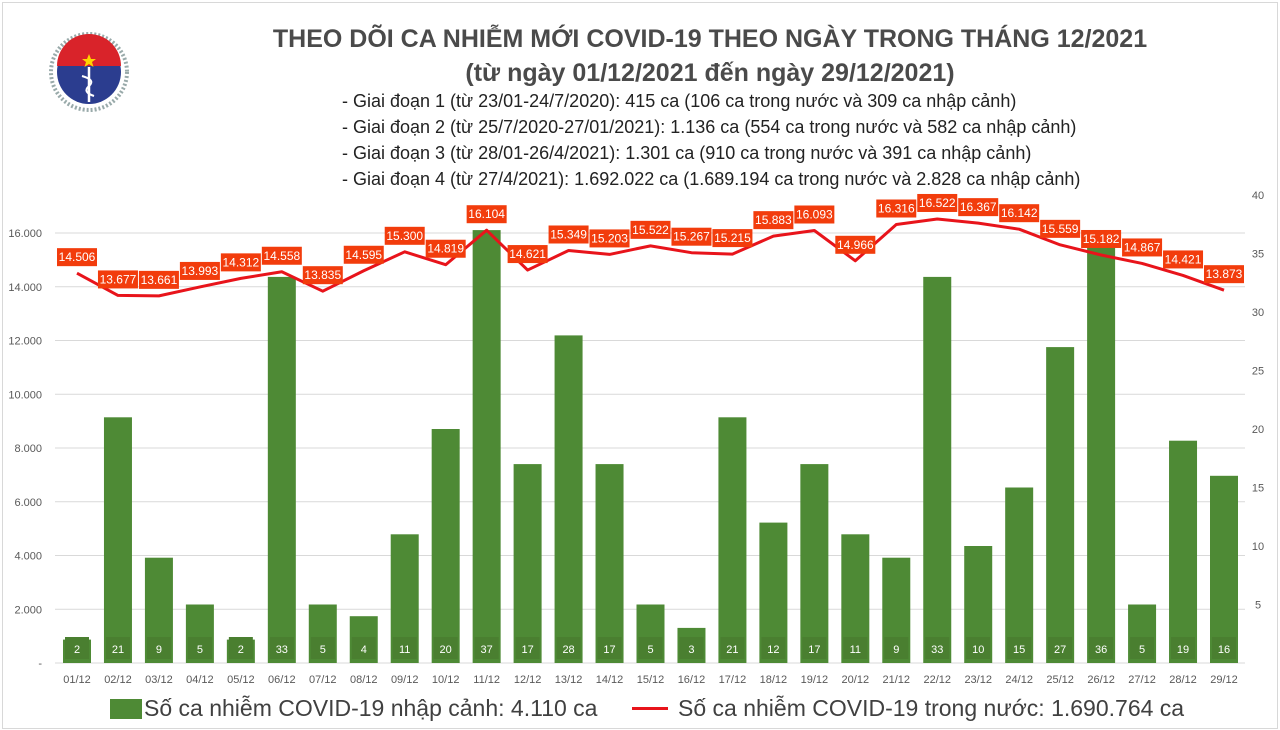 Image resolution: width=1280 pixels, height=730 pixels. Describe the element at coordinates (733, 680) in the screenshot. I see `x-axis-tick: 17/12` at that location.